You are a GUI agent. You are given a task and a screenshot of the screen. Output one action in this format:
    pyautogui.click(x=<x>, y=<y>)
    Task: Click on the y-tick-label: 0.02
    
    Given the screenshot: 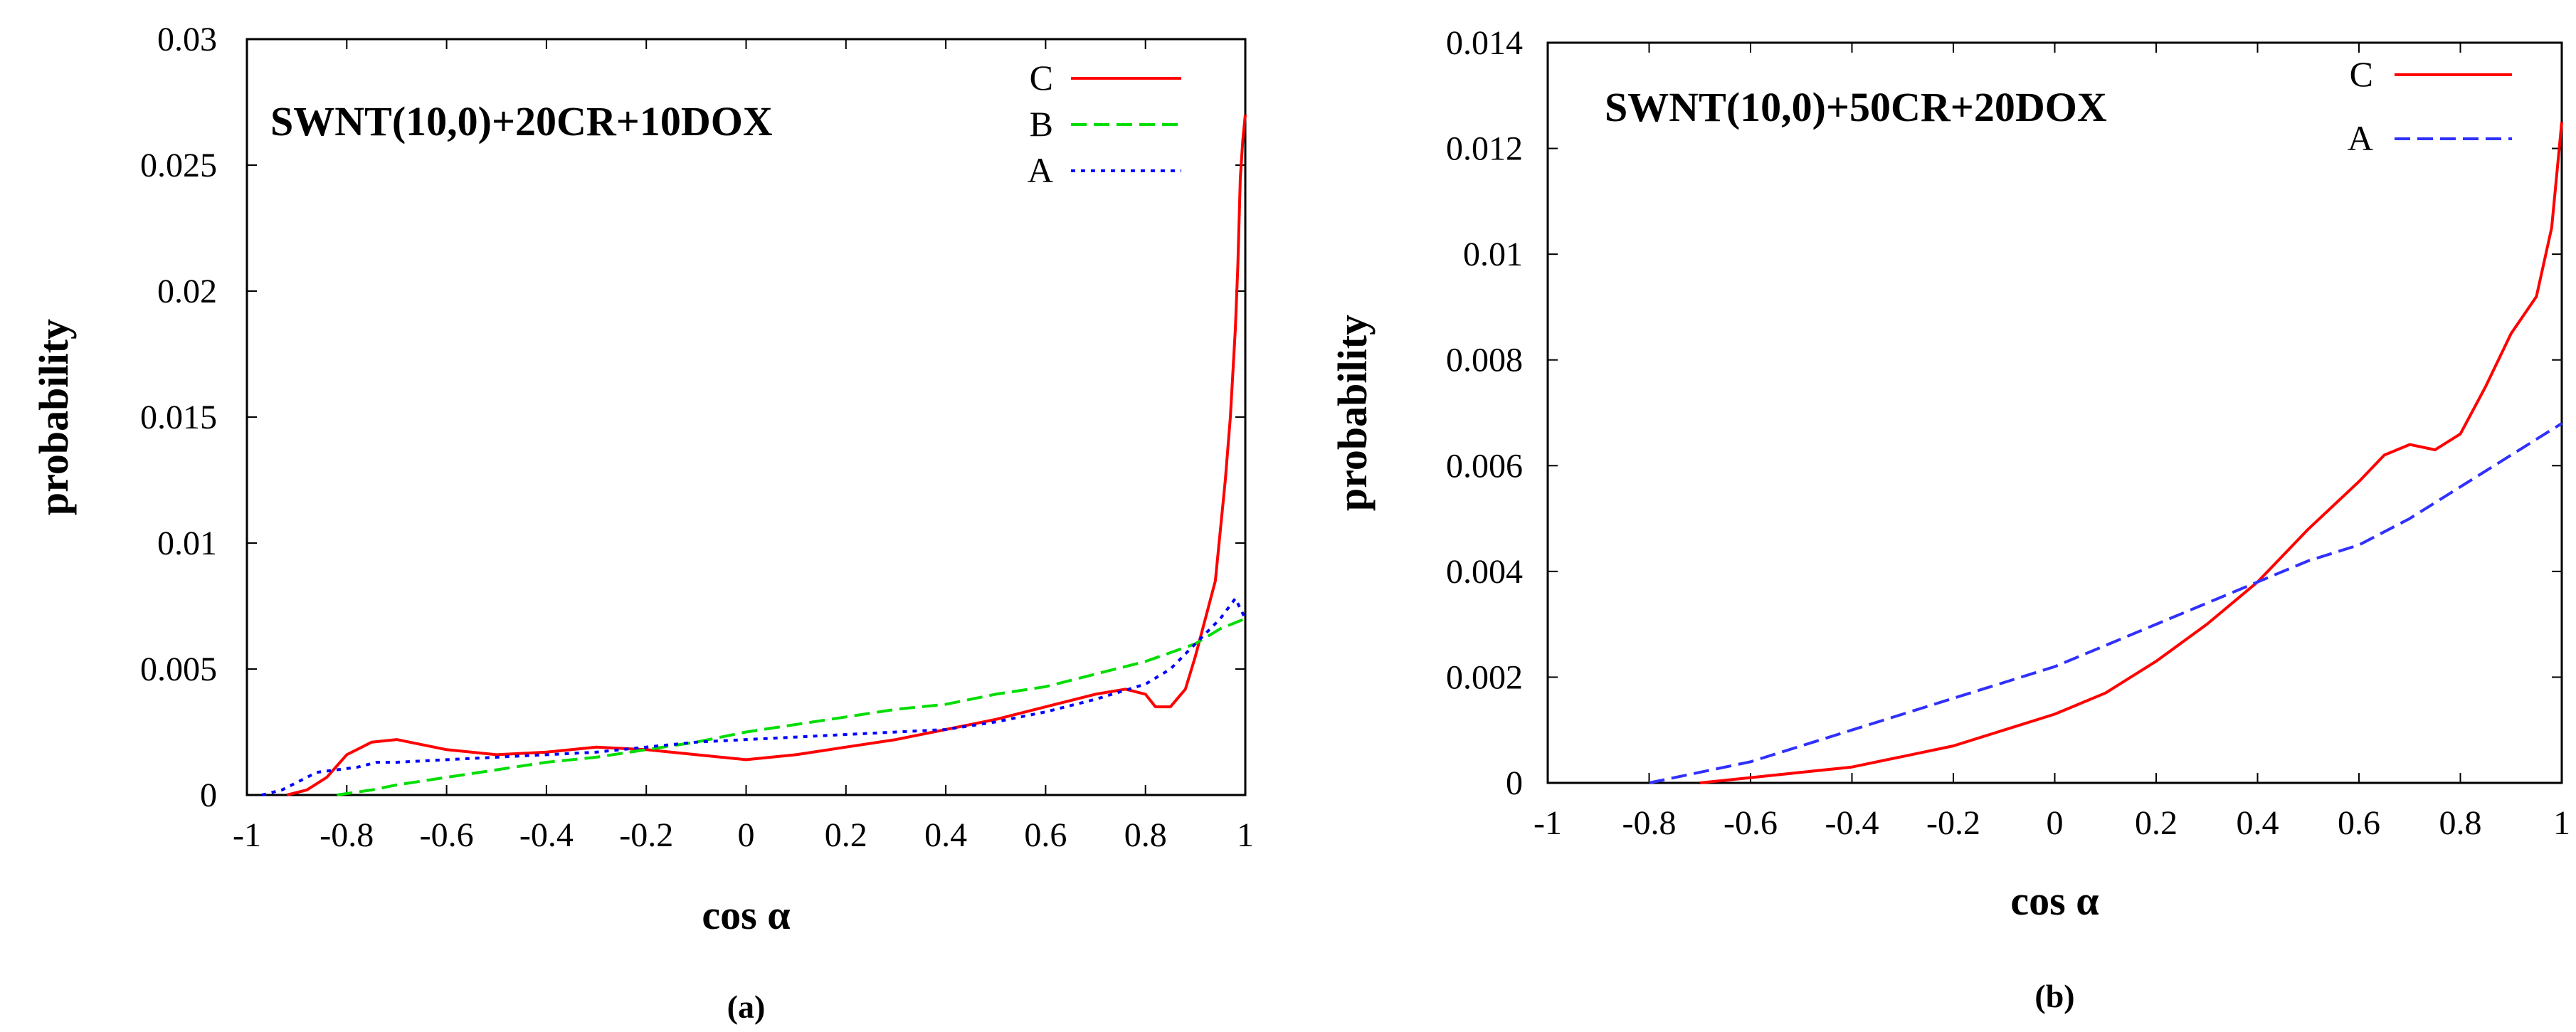 What is the action you would take?
    pyautogui.click(x=187, y=291)
    